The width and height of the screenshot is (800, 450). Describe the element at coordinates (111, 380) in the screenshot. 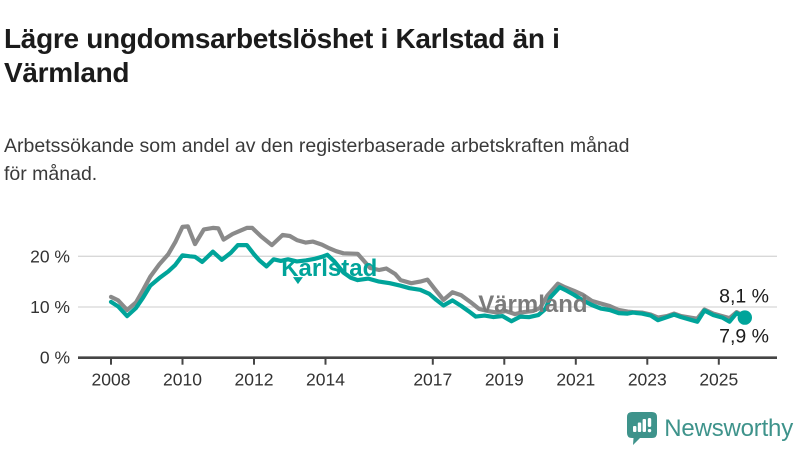

I see `x-tick-label-2008: 2008` at that location.